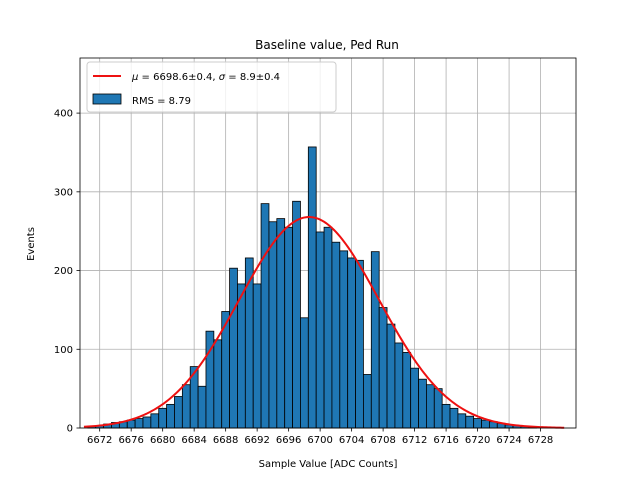 This screenshot has width=640, height=480. Describe the element at coordinates (351, 440) in the screenshot. I see `x-tick-label: 6704` at that location.